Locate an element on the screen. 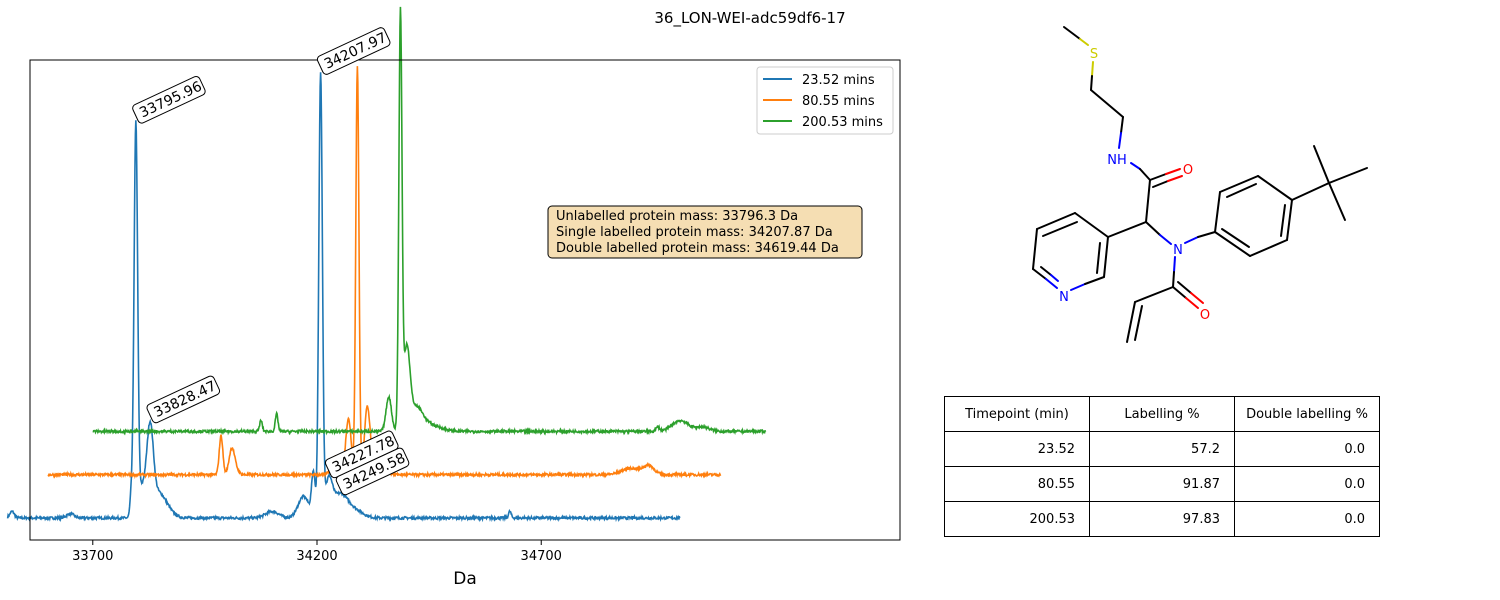 The height and width of the screenshot is (600, 1500). table-cell: 97.83 is located at coordinates (1162, 519).